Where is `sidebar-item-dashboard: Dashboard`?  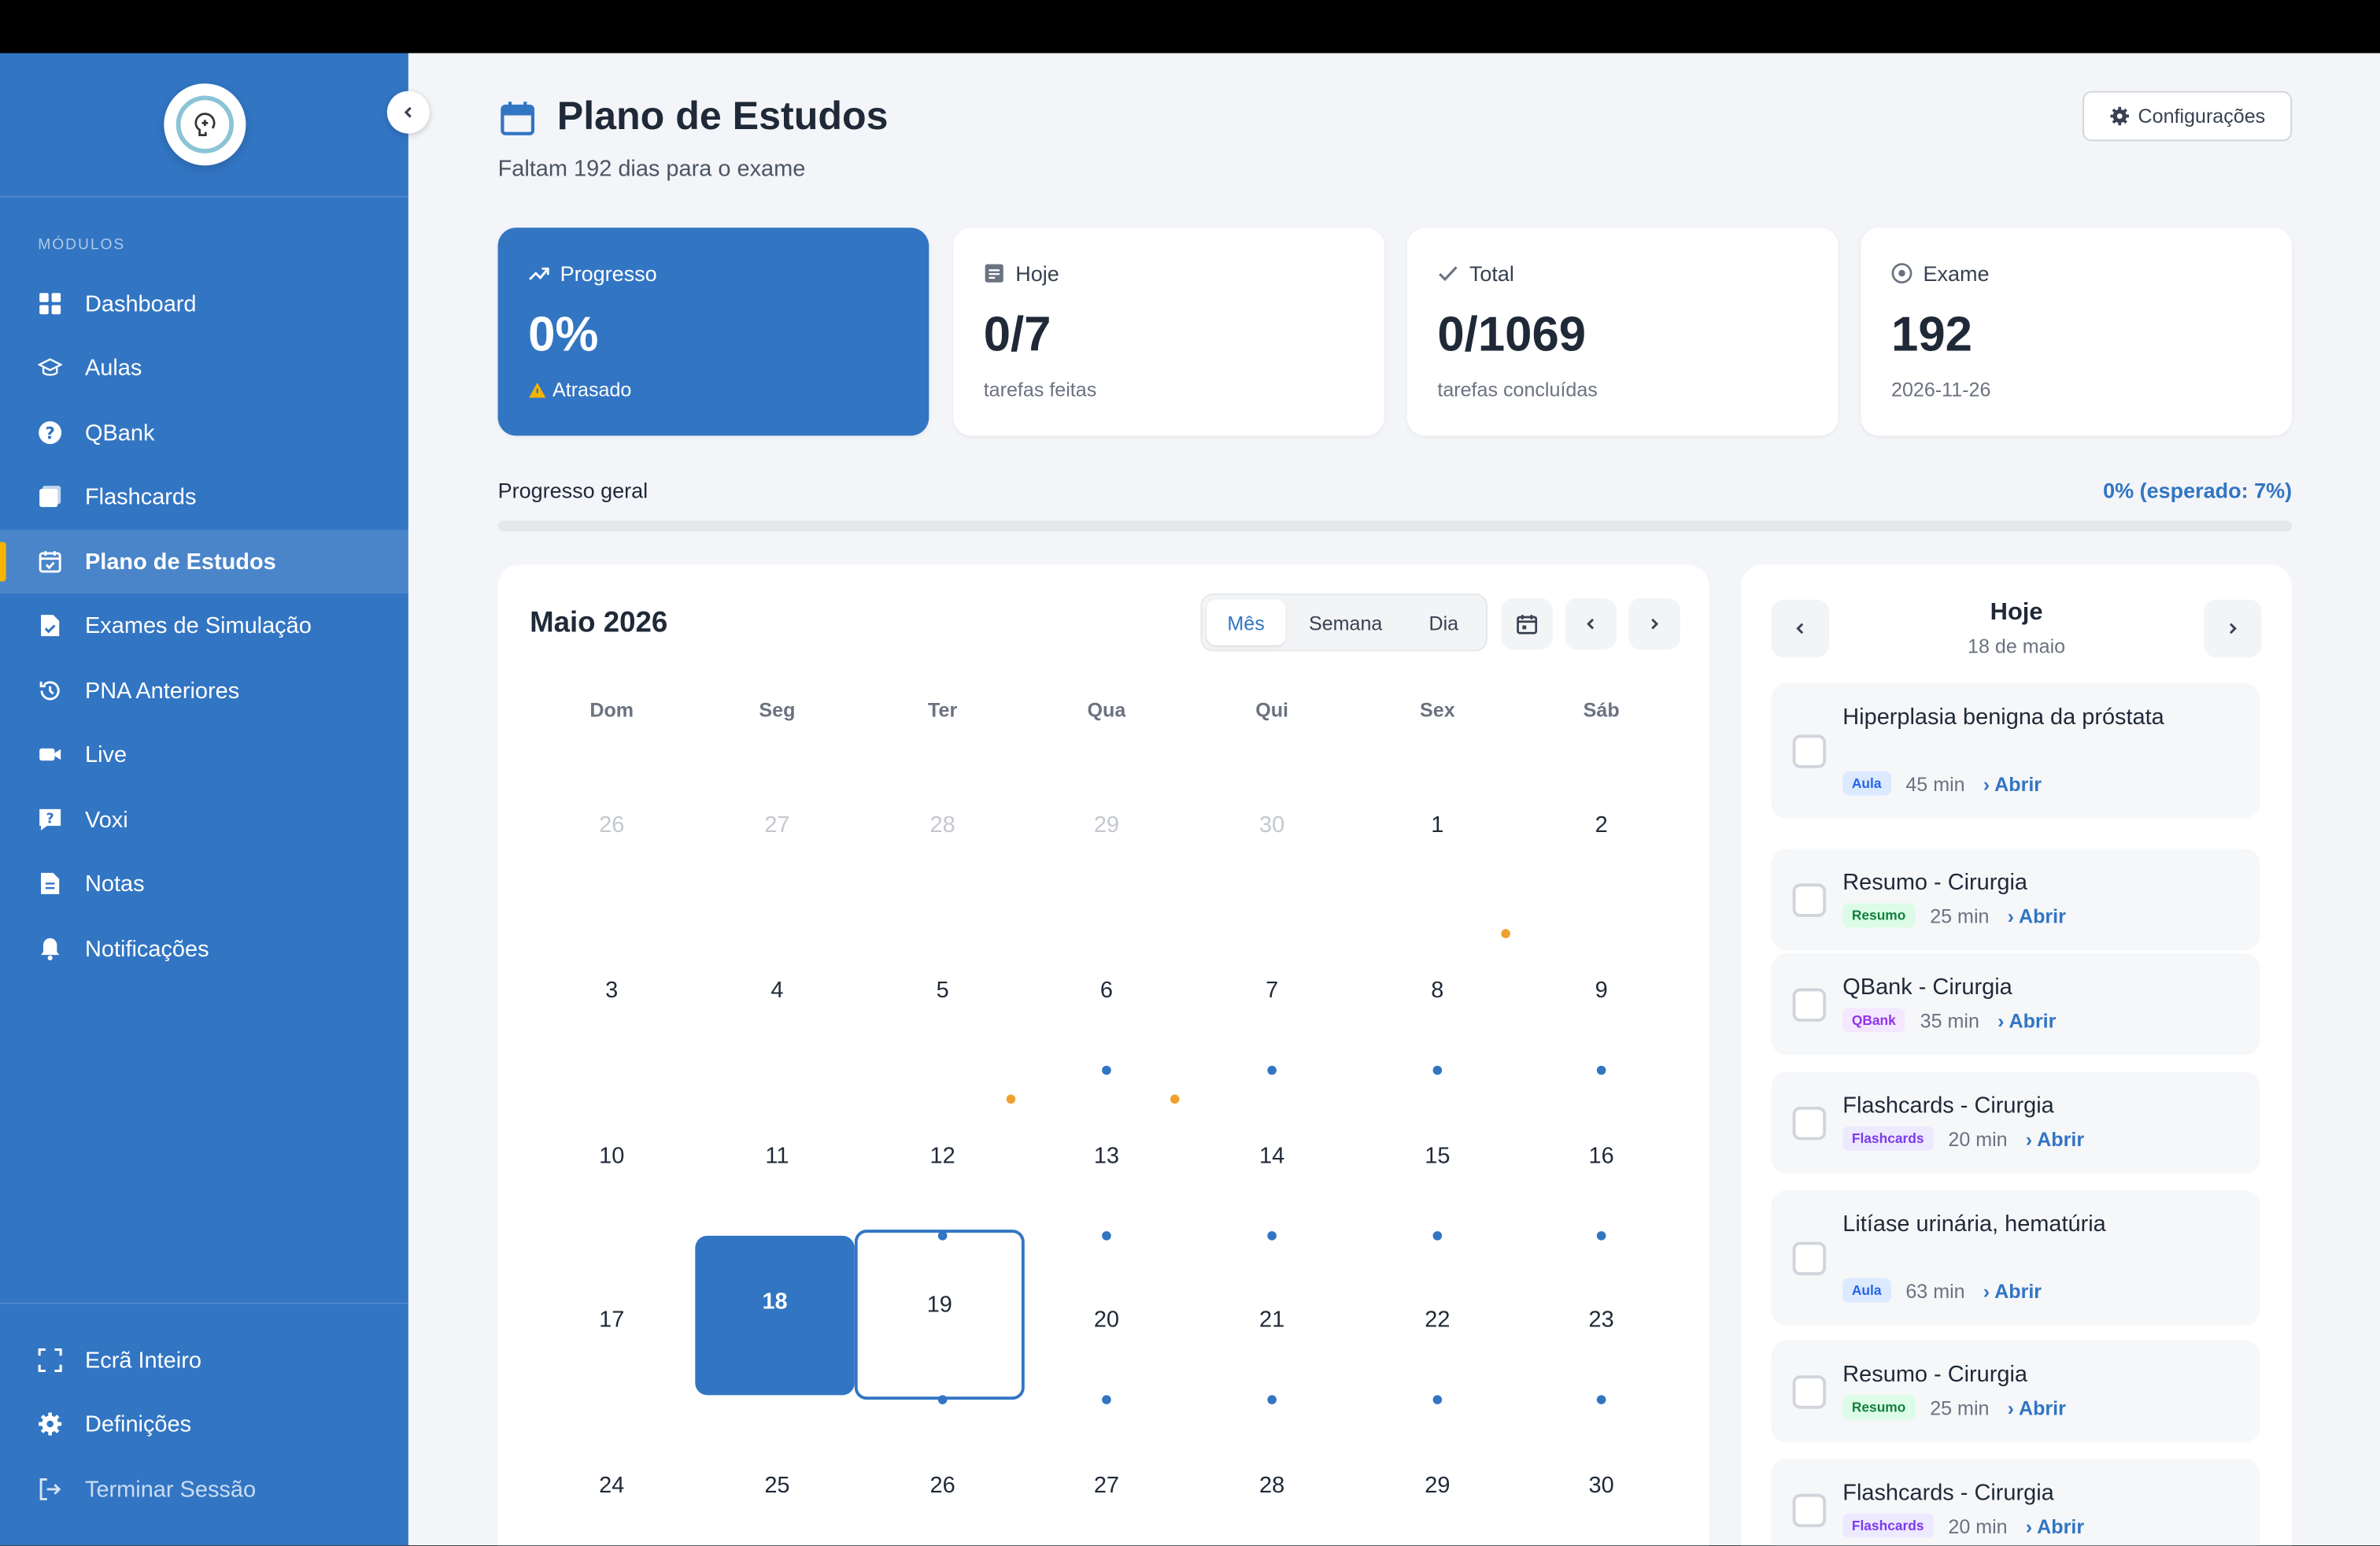
sidebar-item-dashboard: Dashboard is located at coordinates (204, 303).